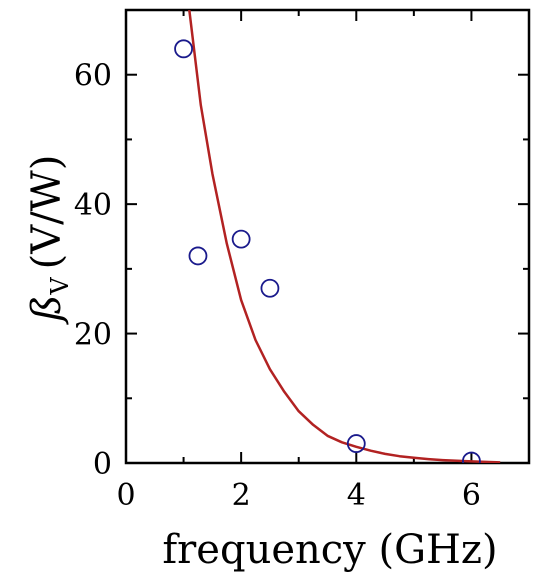 The width and height of the screenshot is (550, 579). Describe the element at coordinates (93, 205) in the screenshot. I see `y-tick-label-40: 40` at that location.